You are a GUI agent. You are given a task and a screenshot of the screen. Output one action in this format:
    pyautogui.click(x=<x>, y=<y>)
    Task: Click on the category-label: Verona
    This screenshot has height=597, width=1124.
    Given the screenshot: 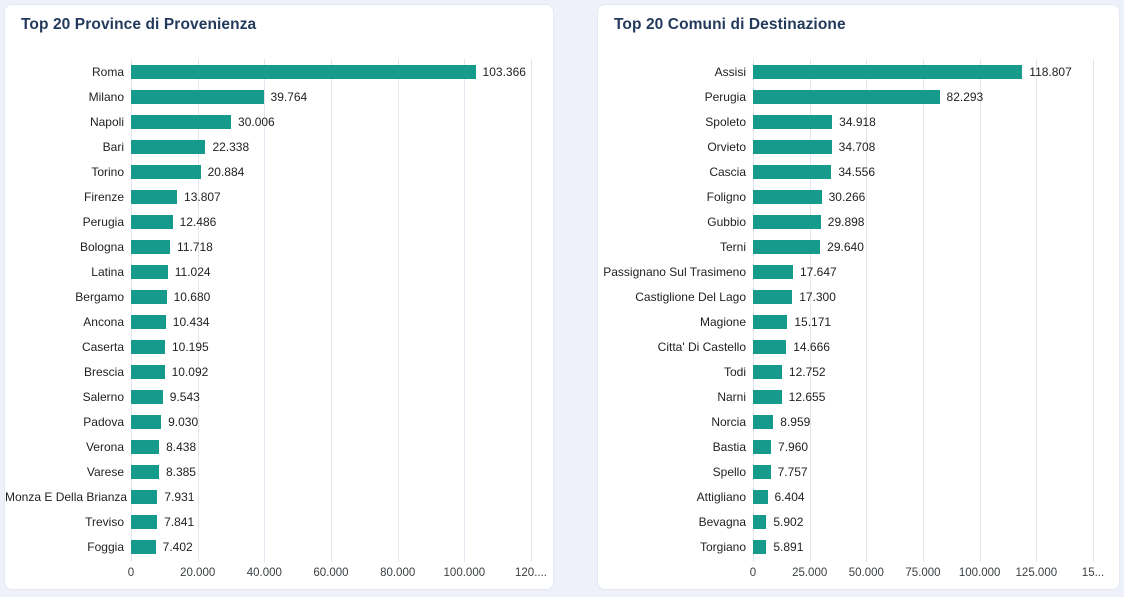 What is the action you would take?
    pyautogui.click(x=104, y=446)
    